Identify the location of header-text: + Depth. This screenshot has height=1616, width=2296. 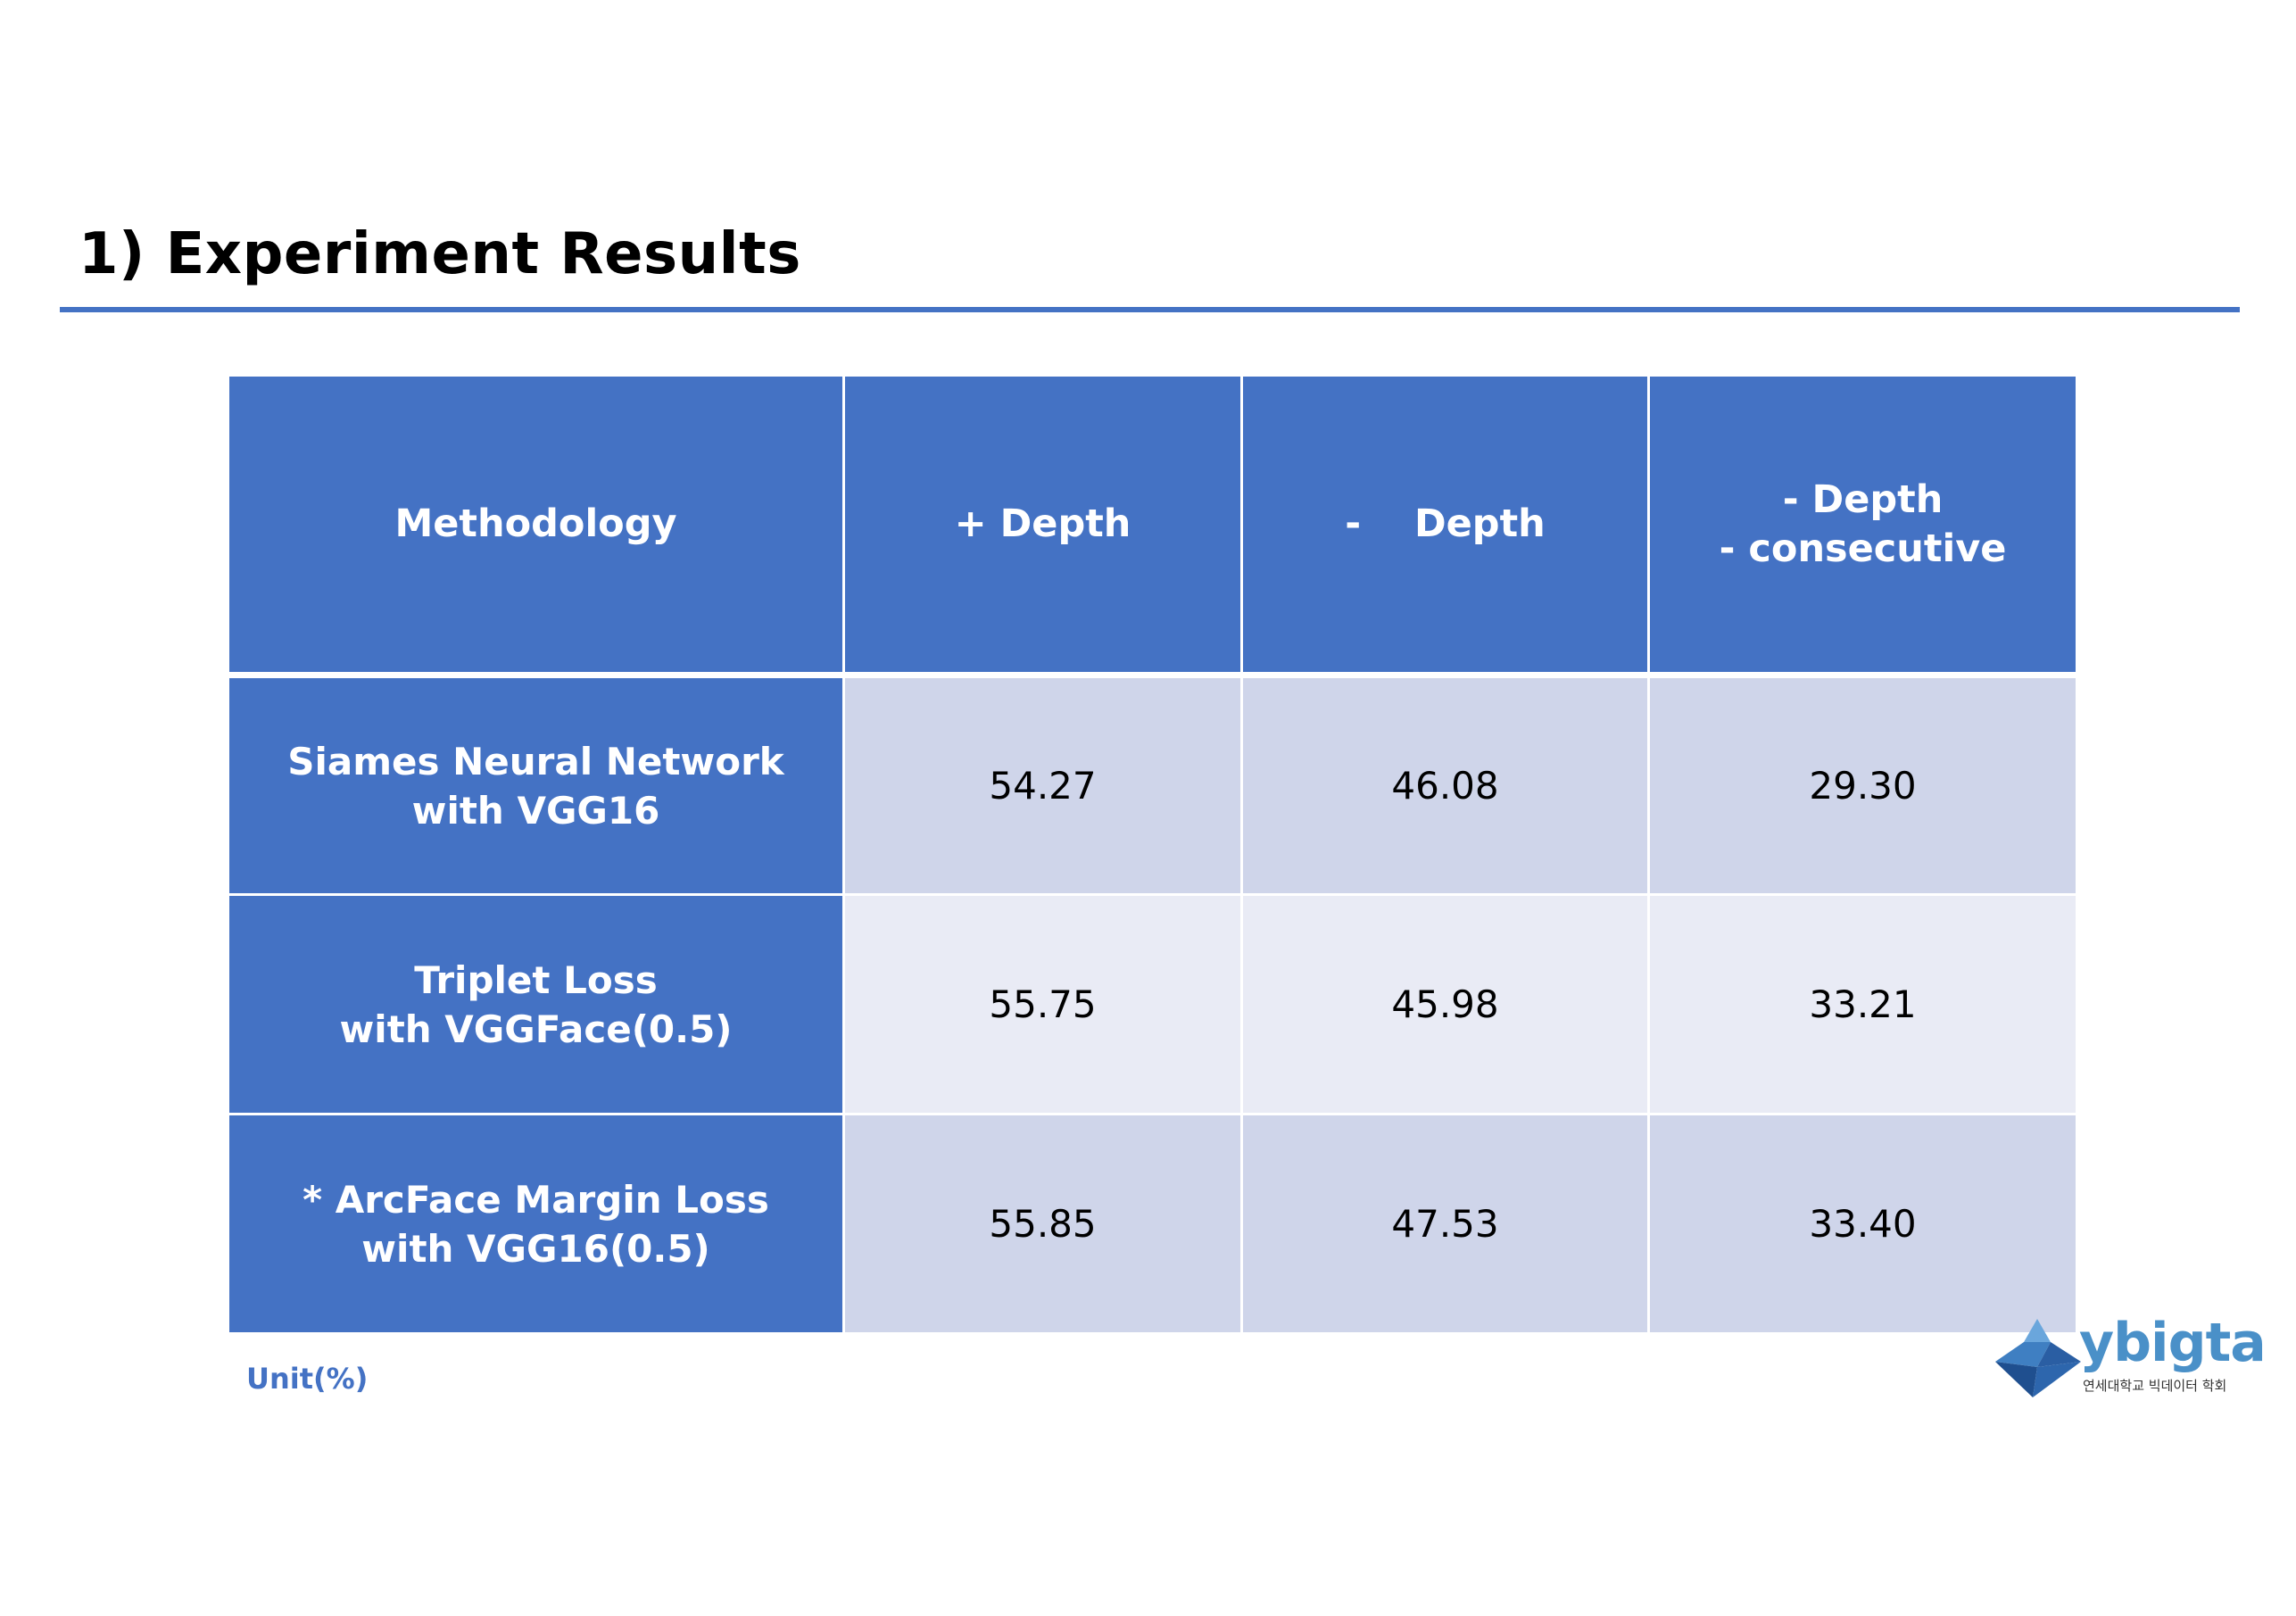
(1042, 523).